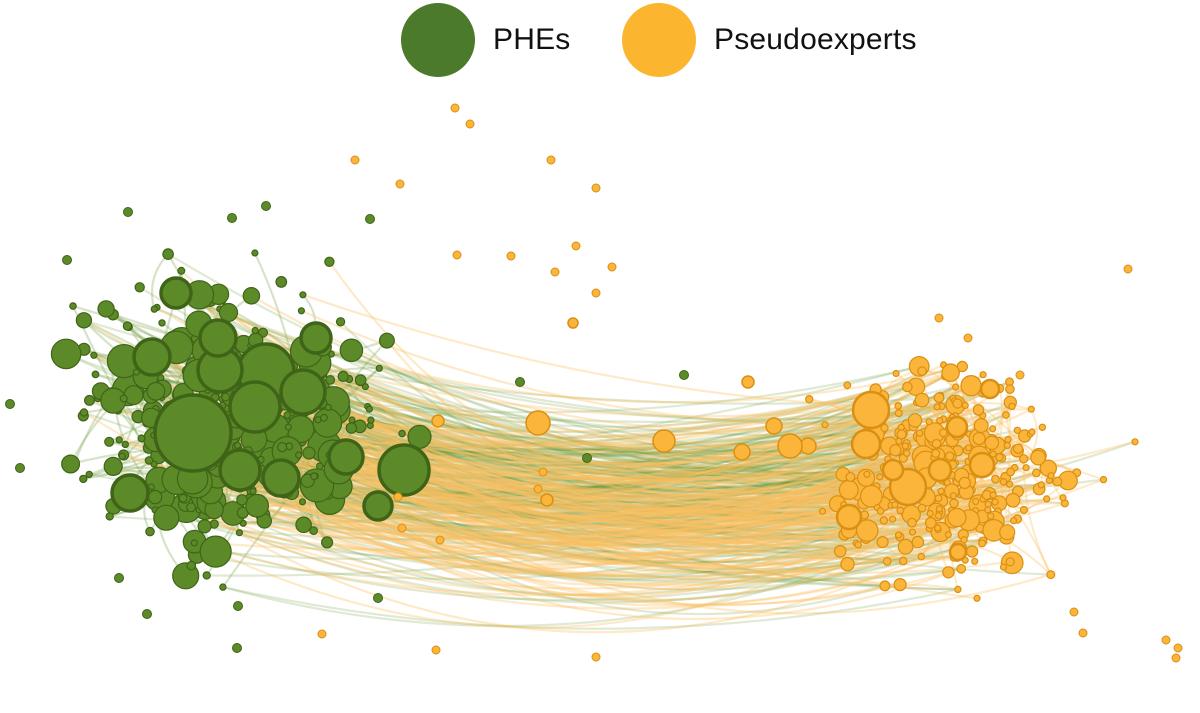 Image resolution: width=1200 pixels, height=713 pixels. I want to click on legend-label-pseudoexperts: Pseudoexperts, so click(815, 39).